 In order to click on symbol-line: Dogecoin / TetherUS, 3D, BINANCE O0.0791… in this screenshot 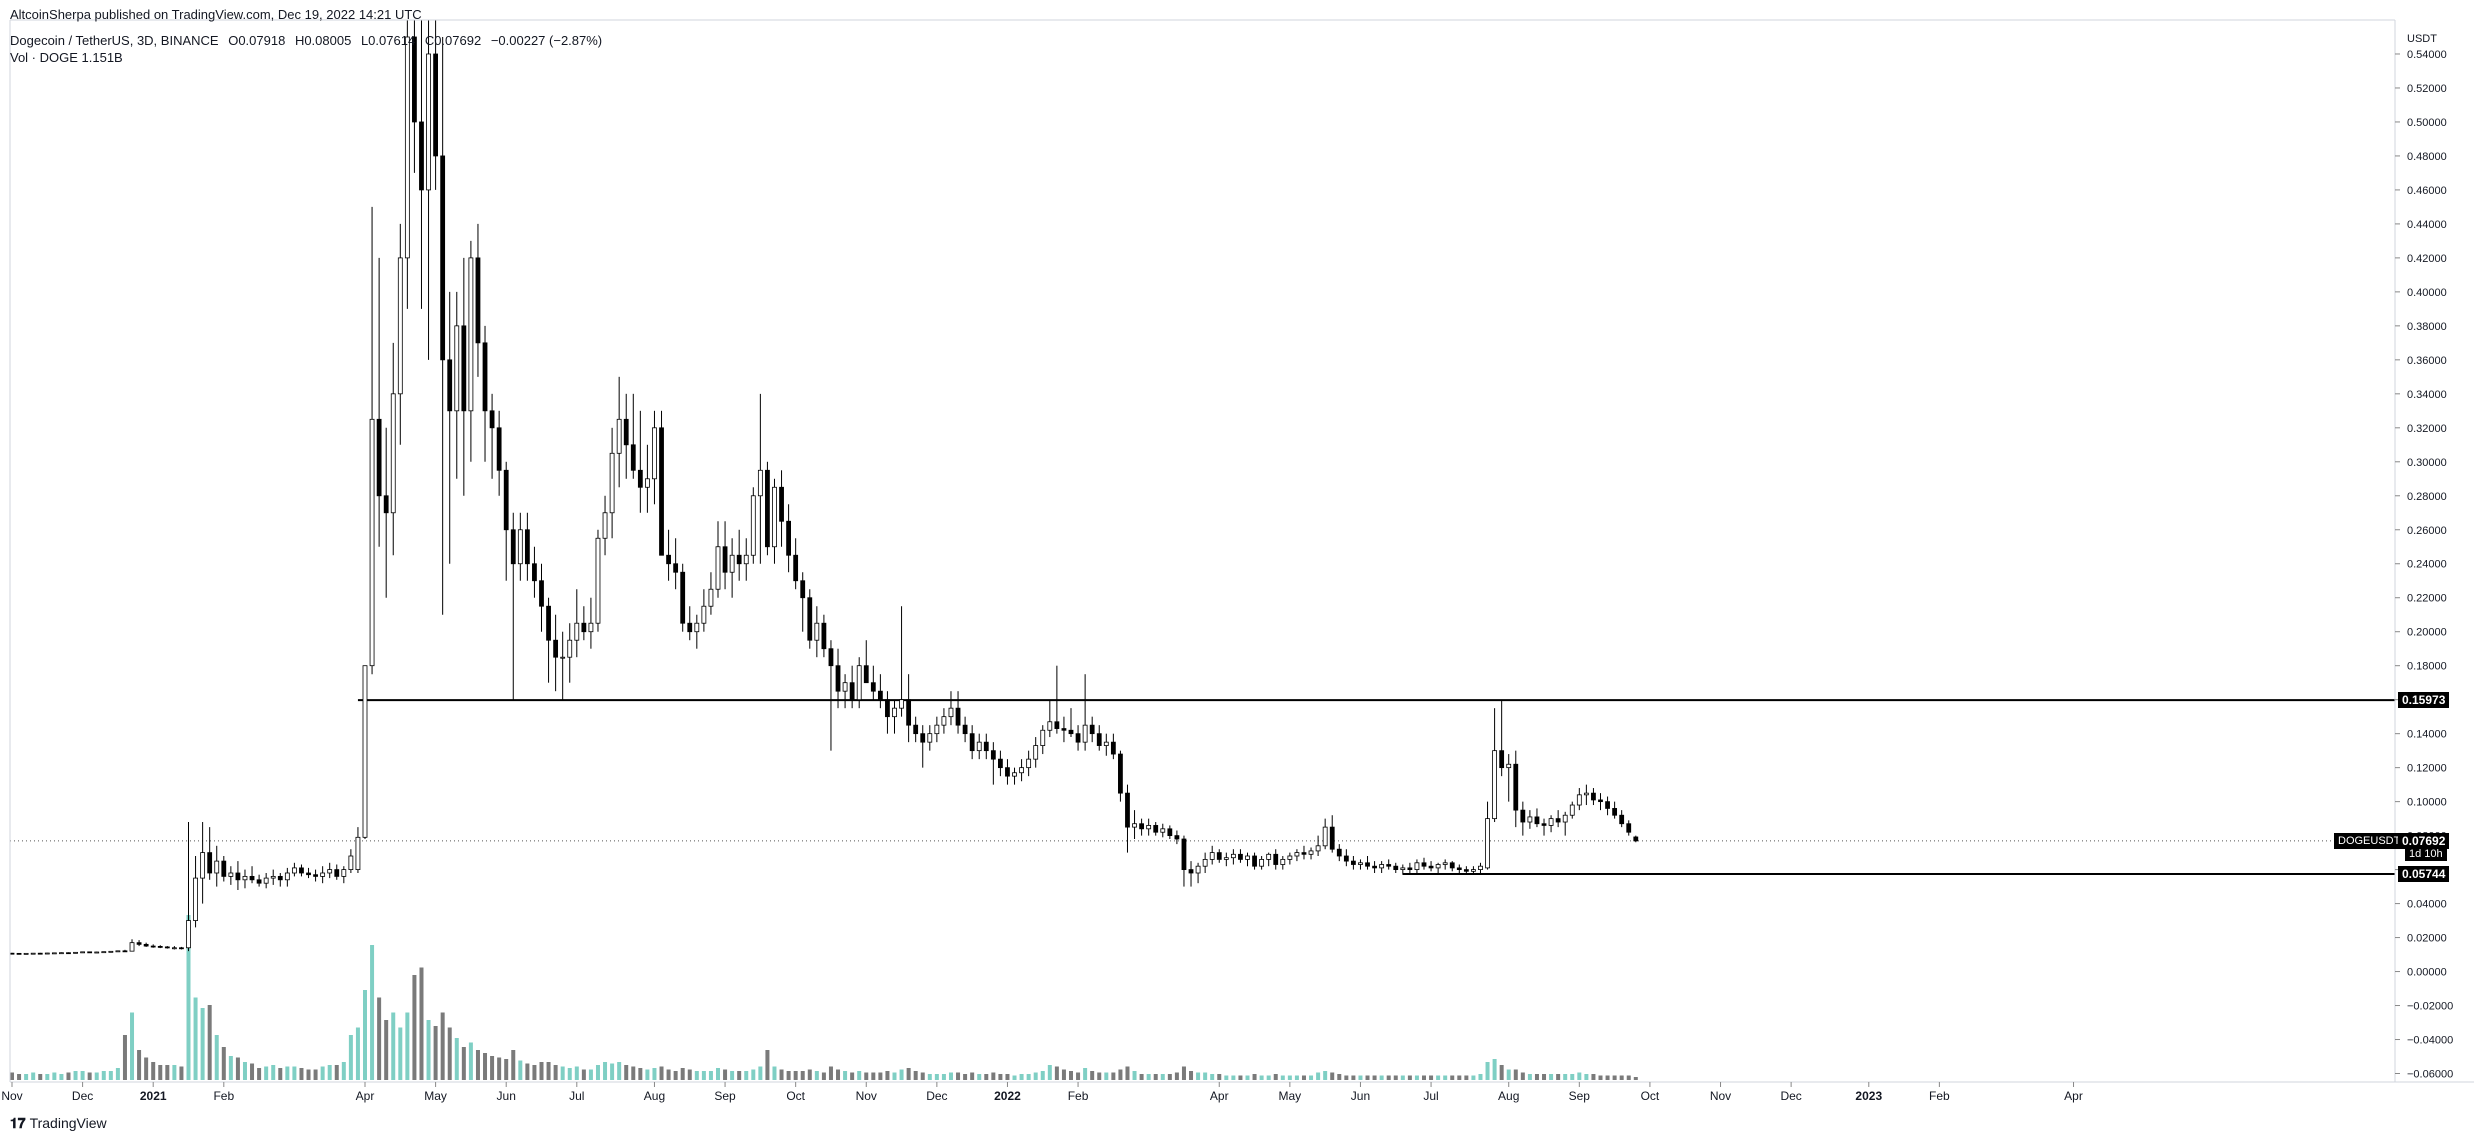, I will do `click(309, 40)`.